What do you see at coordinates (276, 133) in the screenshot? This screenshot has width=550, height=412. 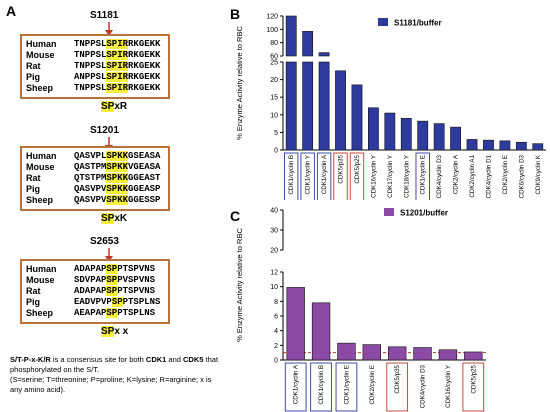 I see `y-tick-label: 5` at bounding box center [276, 133].